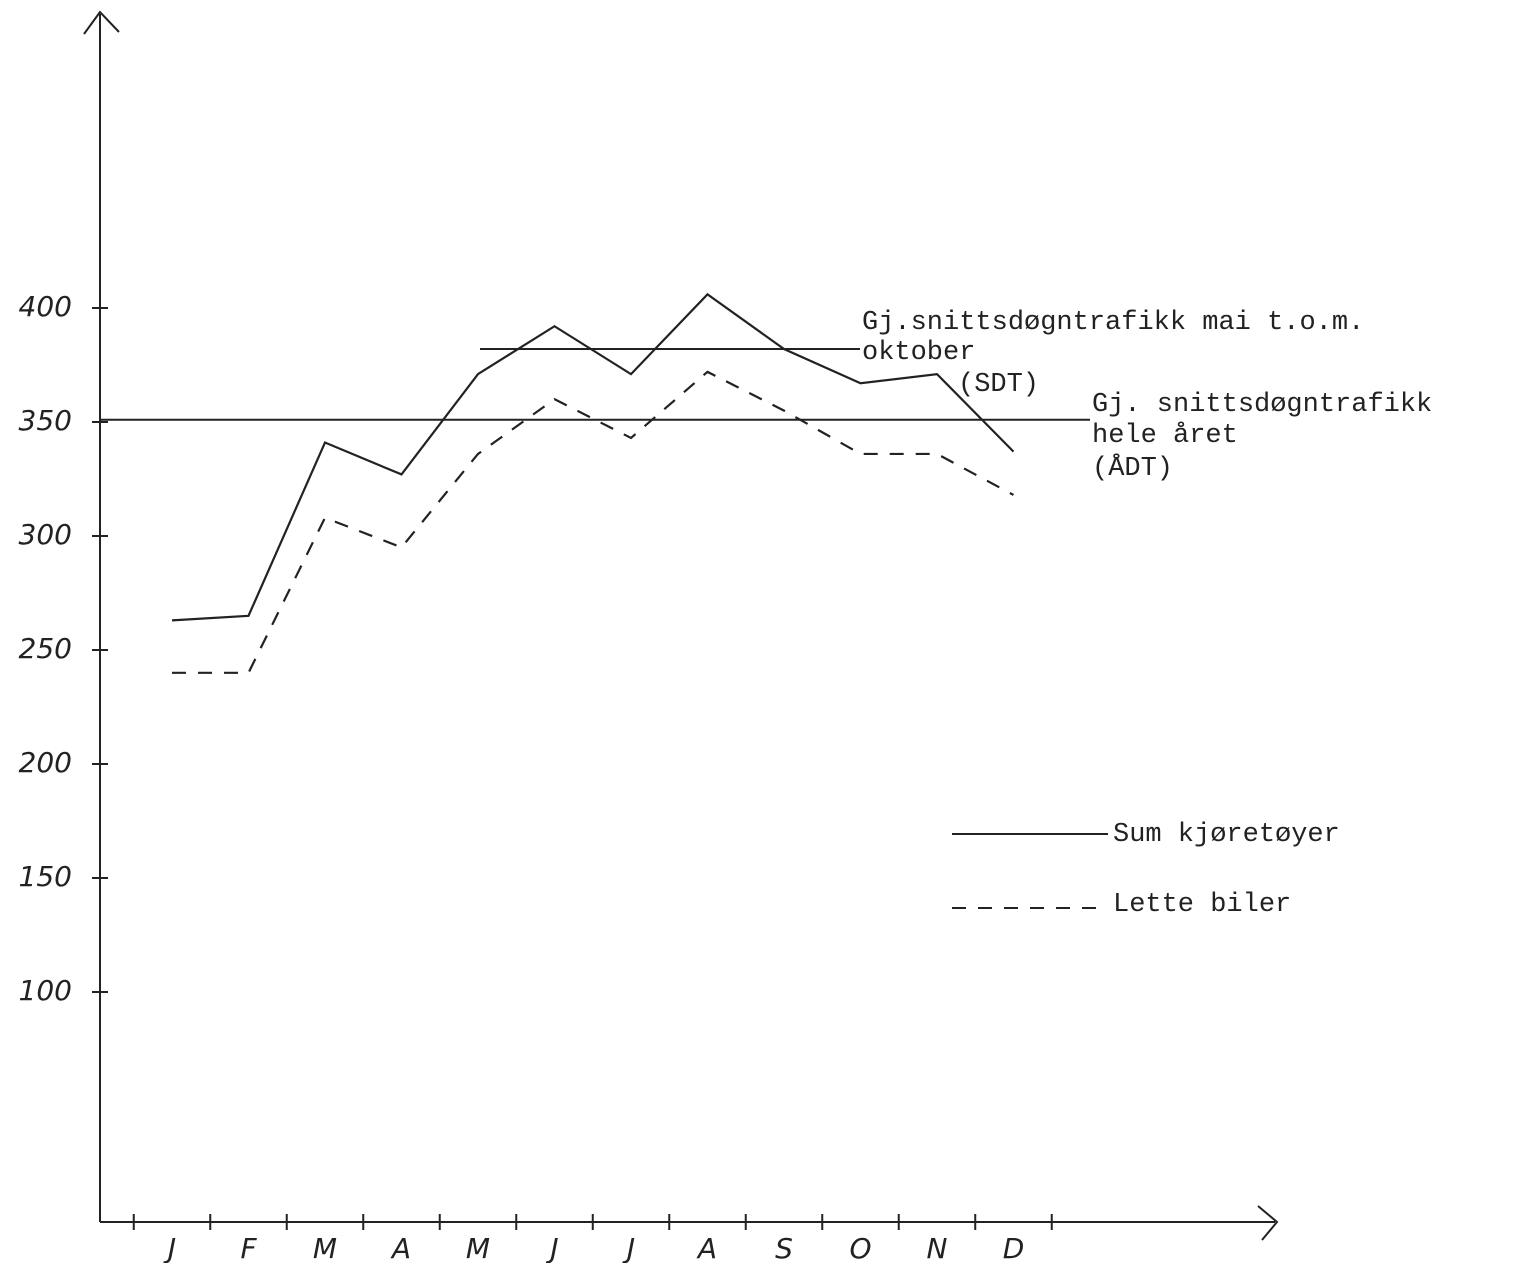 Image resolution: width=1515 pixels, height=1263 pixels. I want to click on reference-label: Gj. snittsdøgntrafikk, so click(1262, 405).